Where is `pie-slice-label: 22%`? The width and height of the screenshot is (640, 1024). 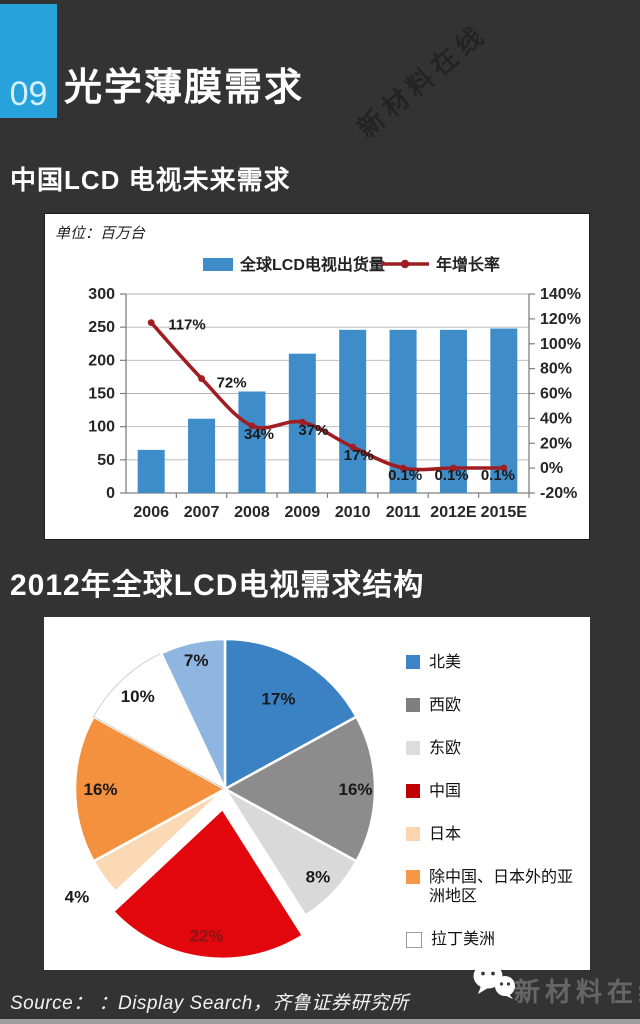
pie-slice-label: 22% is located at coordinates (206, 935).